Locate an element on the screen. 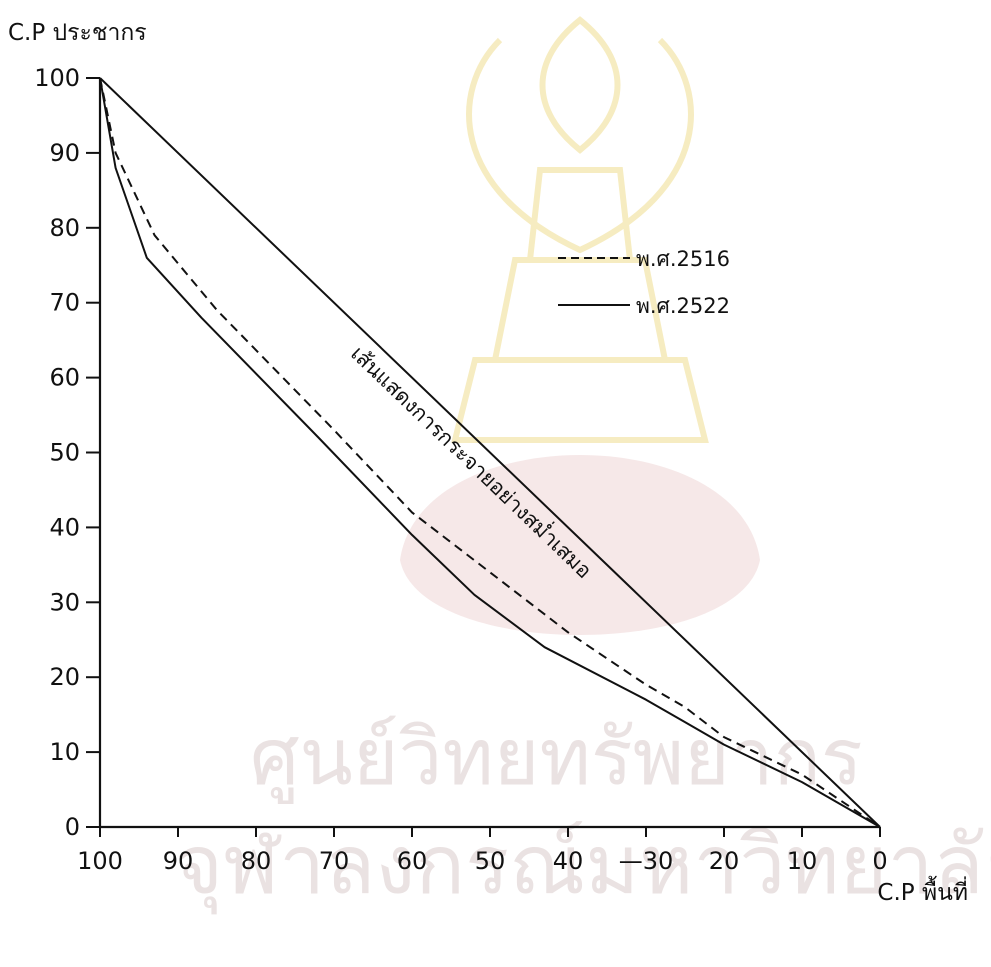  x-tick-label: —30 is located at coordinates (646, 861).